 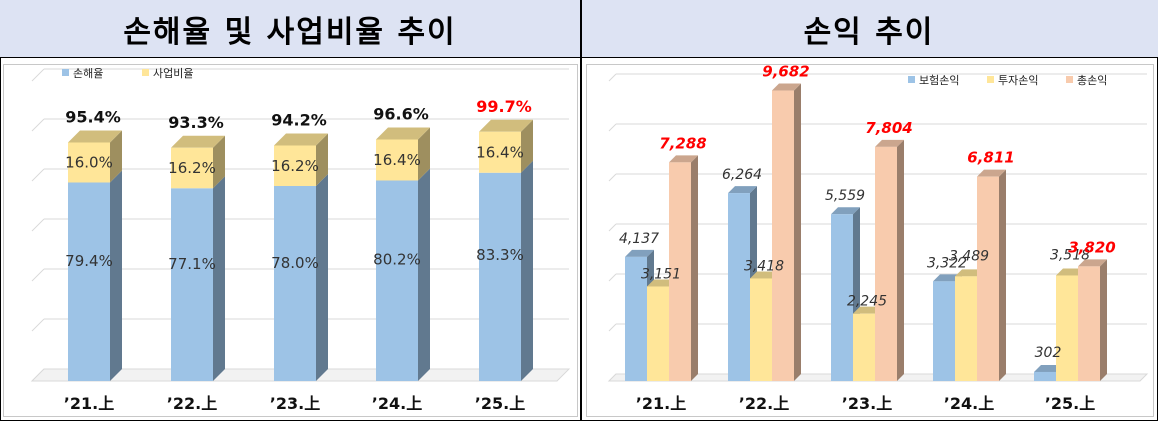 I want to click on legend-label-1: 사업비율, so click(x=173, y=73).